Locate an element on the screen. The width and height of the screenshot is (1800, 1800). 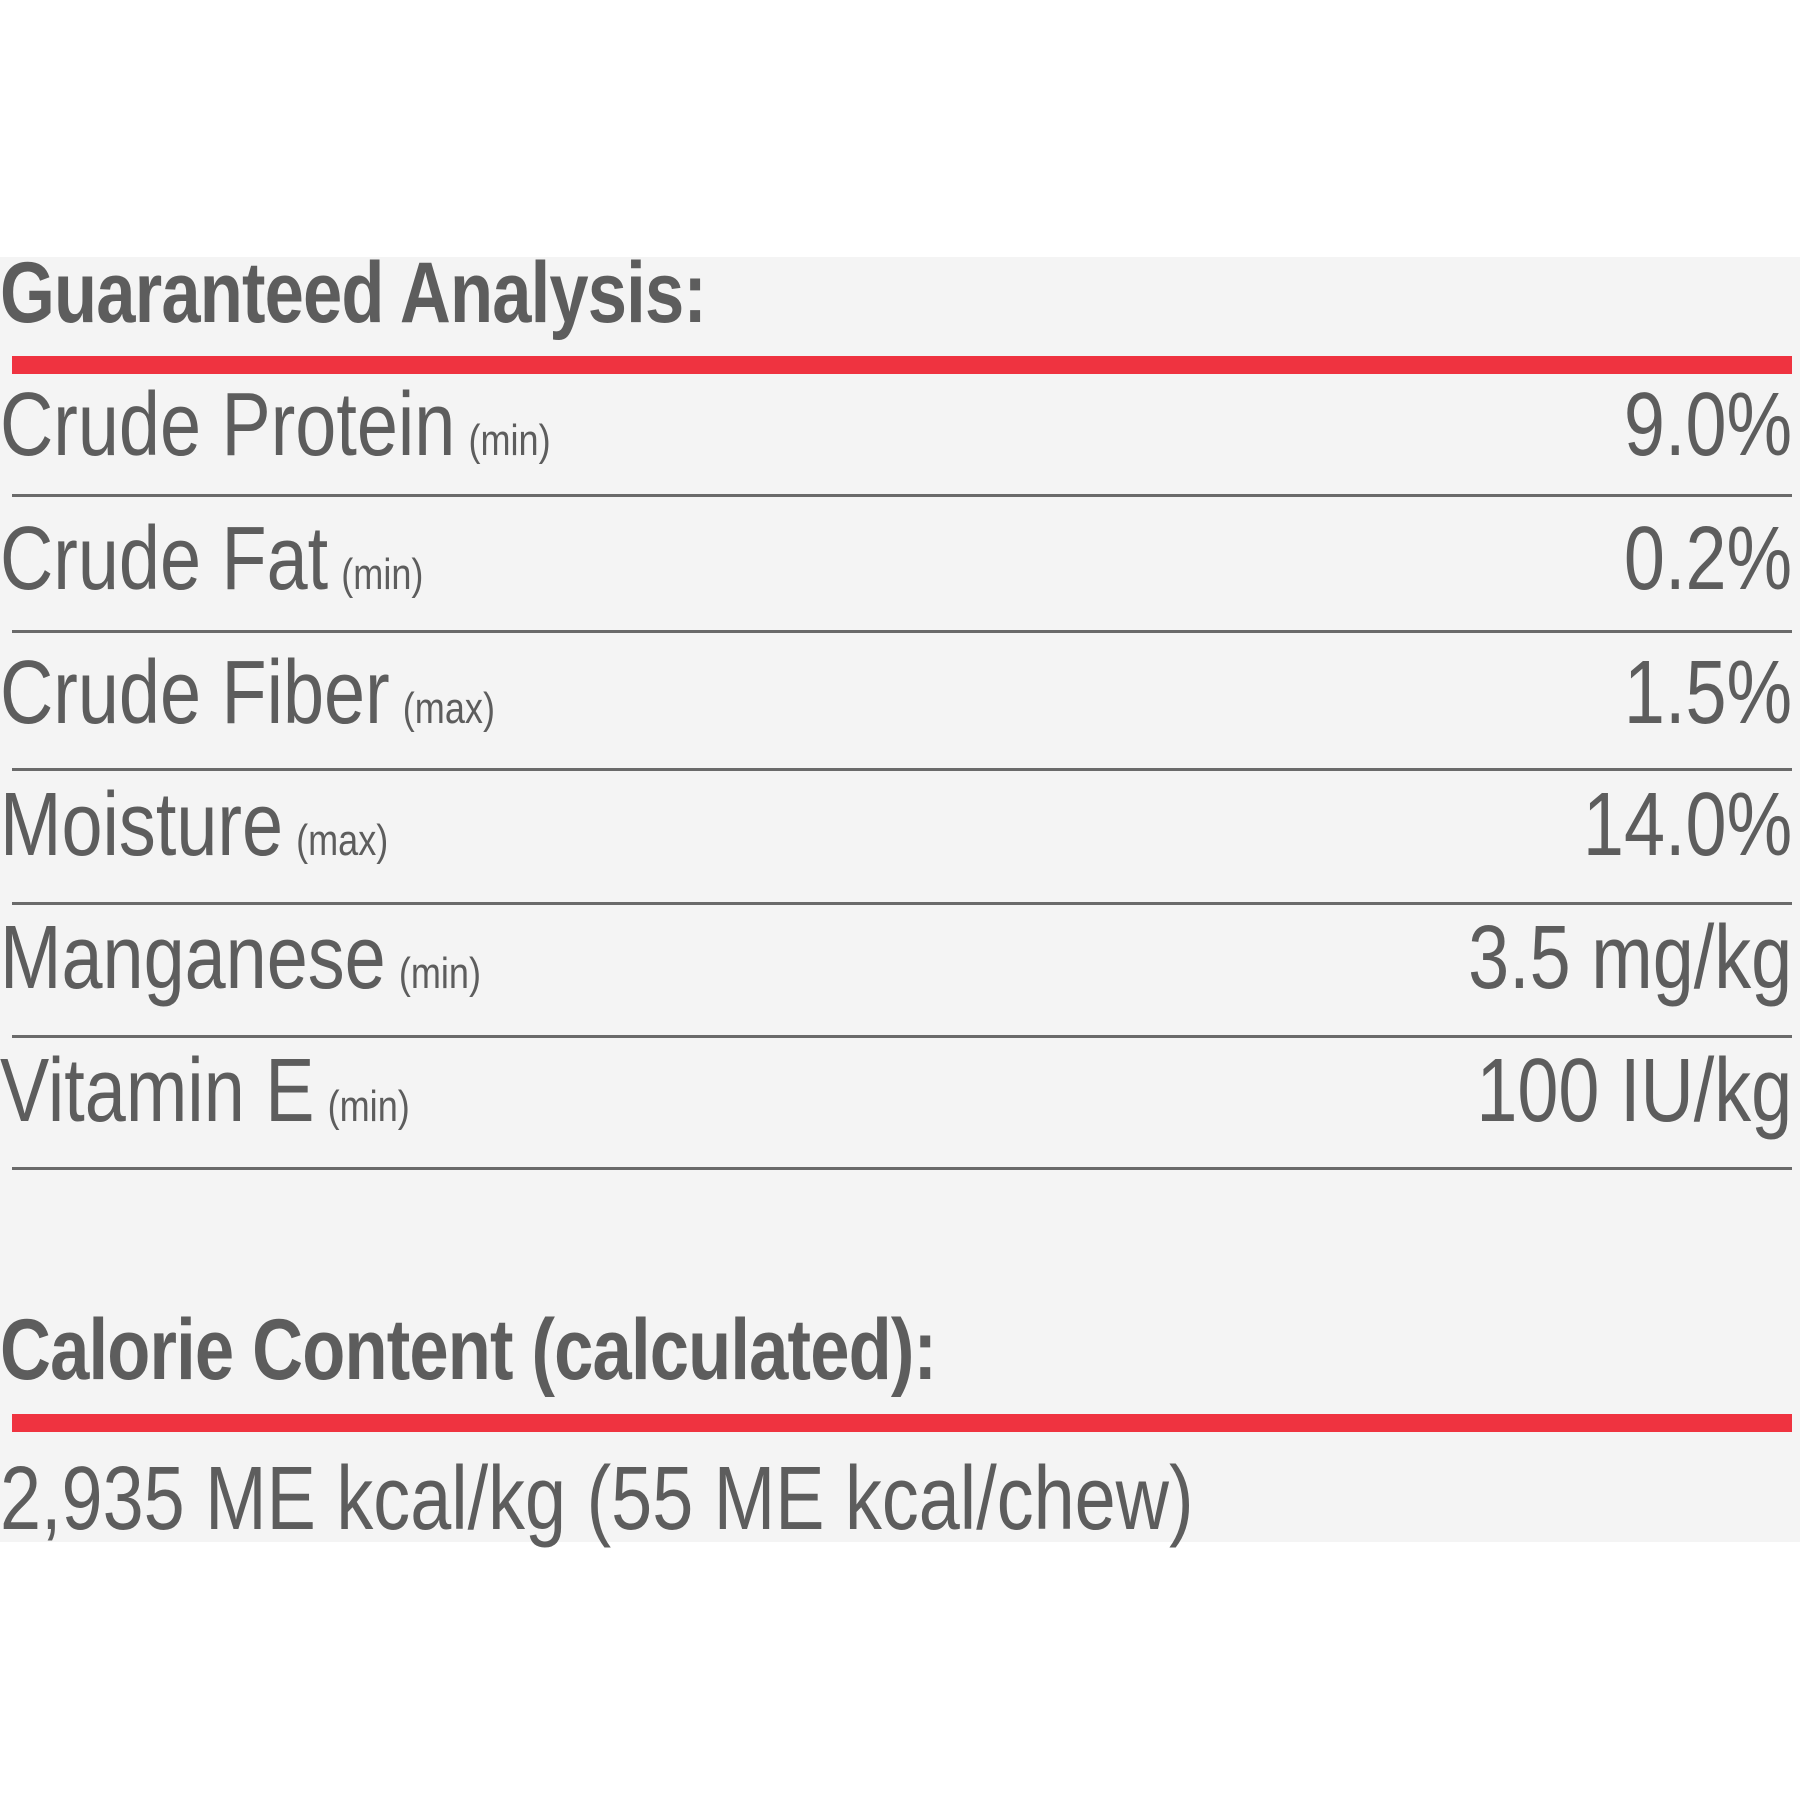
nutrient-value: 3.5 mg/kg is located at coordinates (1629, 958).